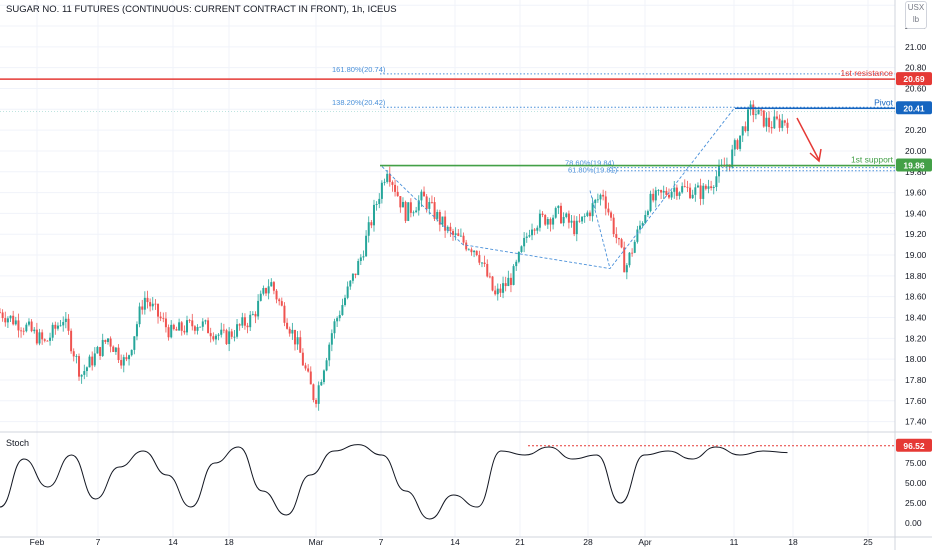  Describe the element at coordinates (466, 77) in the screenshot. I see `resistance-level: 1st resistance 20.69` at that location.